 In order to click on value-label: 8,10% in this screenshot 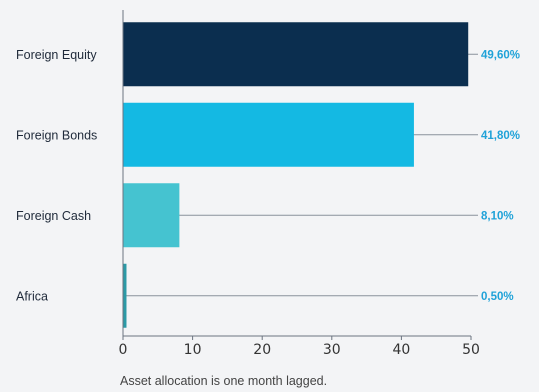, I will do `click(497, 216)`.